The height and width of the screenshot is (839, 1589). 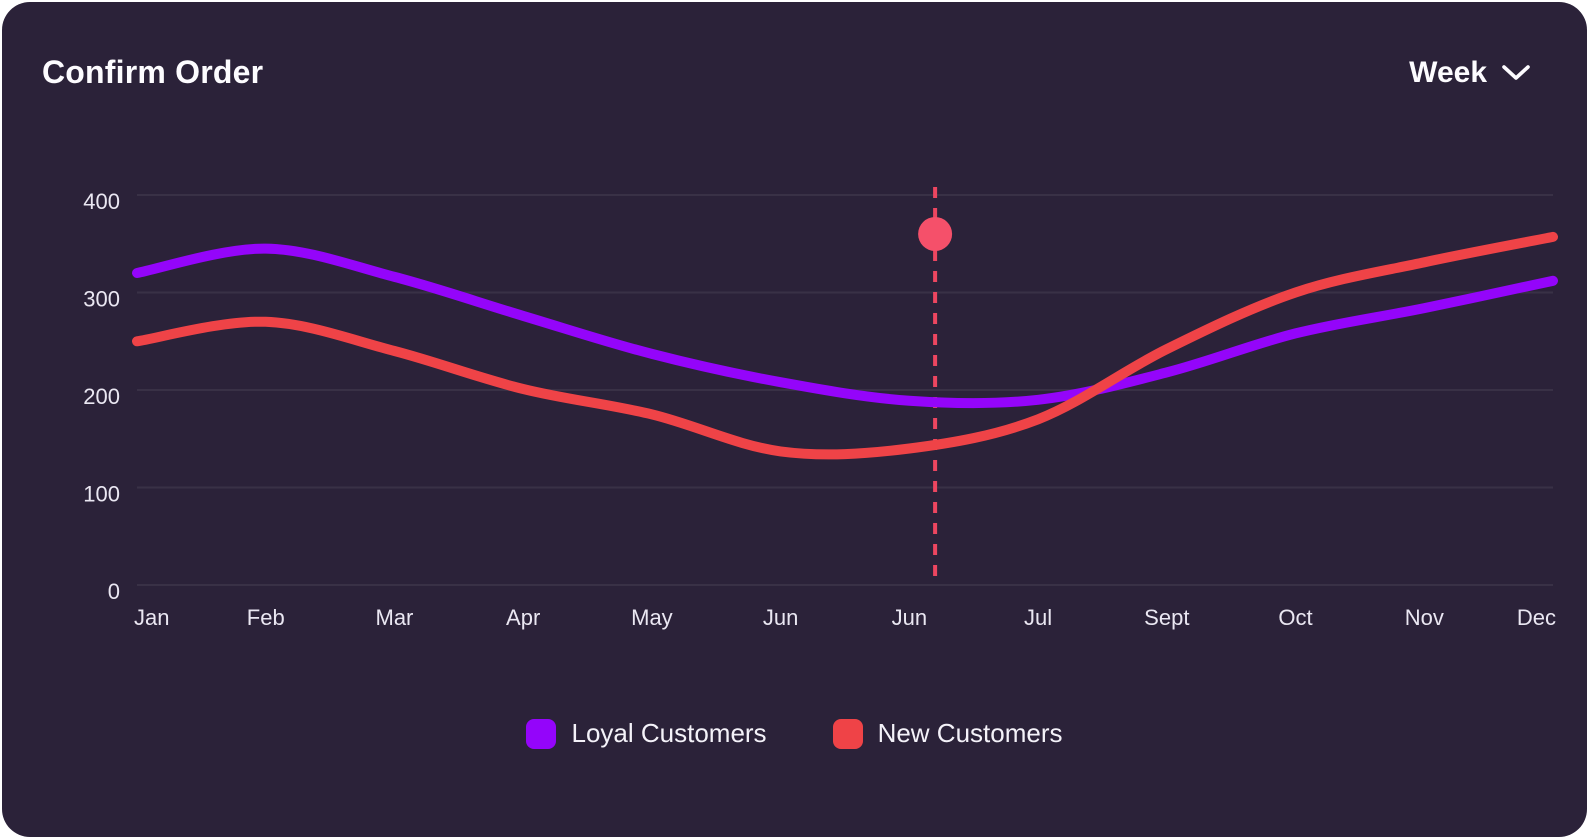 I want to click on legend-label-loyal-customers: Loyal Customers, so click(x=669, y=733).